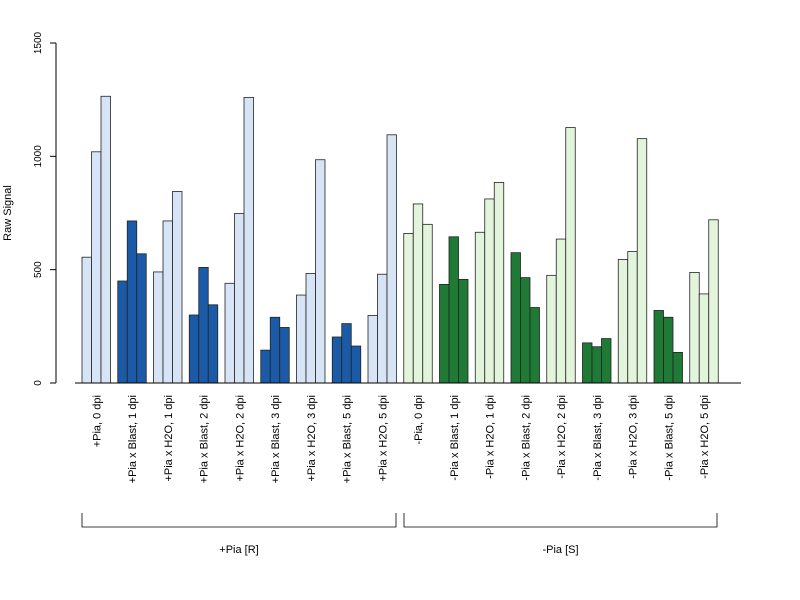  Describe the element at coordinates (491, 437) in the screenshot. I see `category-label: -Pia x H2O, 1 dpi` at that location.